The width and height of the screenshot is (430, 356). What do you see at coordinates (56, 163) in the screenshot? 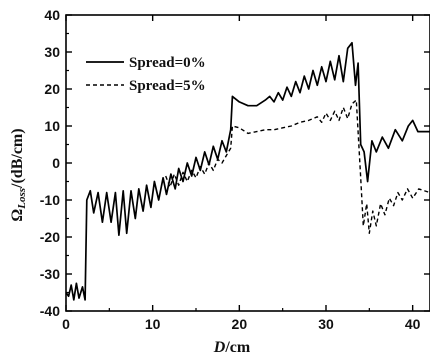
I see `y-tick-label: 0` at bounding box center [56, 163].